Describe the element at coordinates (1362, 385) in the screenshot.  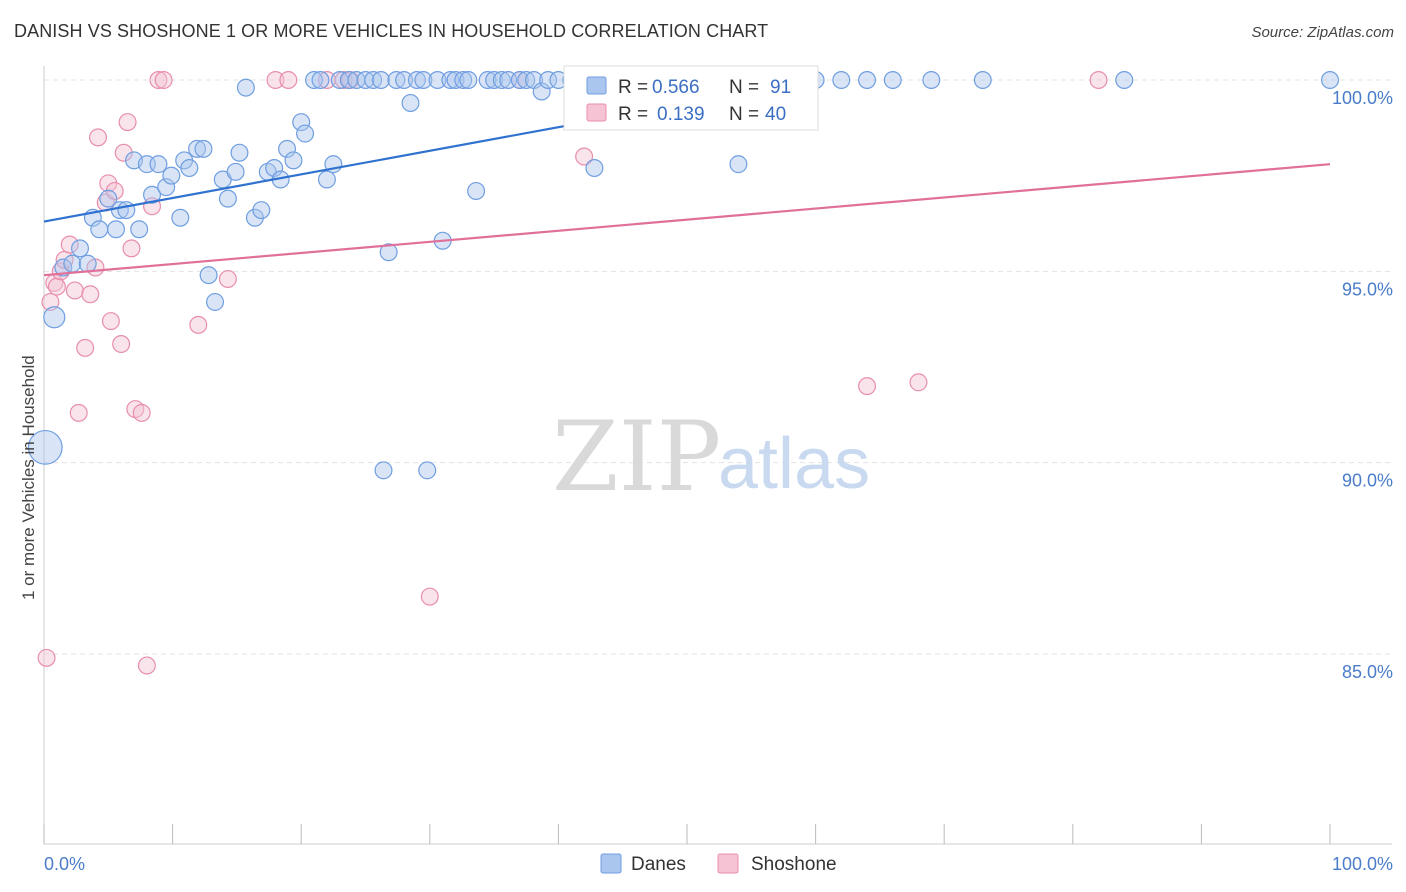
I see `y-tick-labels: 100.0% 95.0% 90.0% 85.0%` at that location.